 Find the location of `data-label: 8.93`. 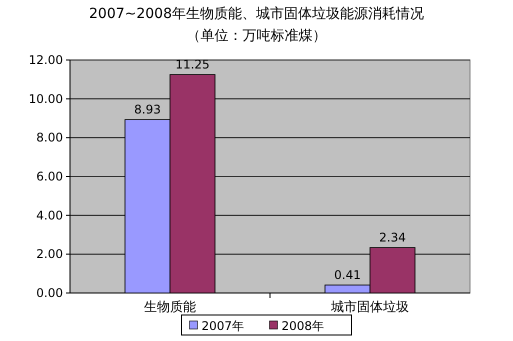

data-label: 8.93 is located at coordinates (147, 109).